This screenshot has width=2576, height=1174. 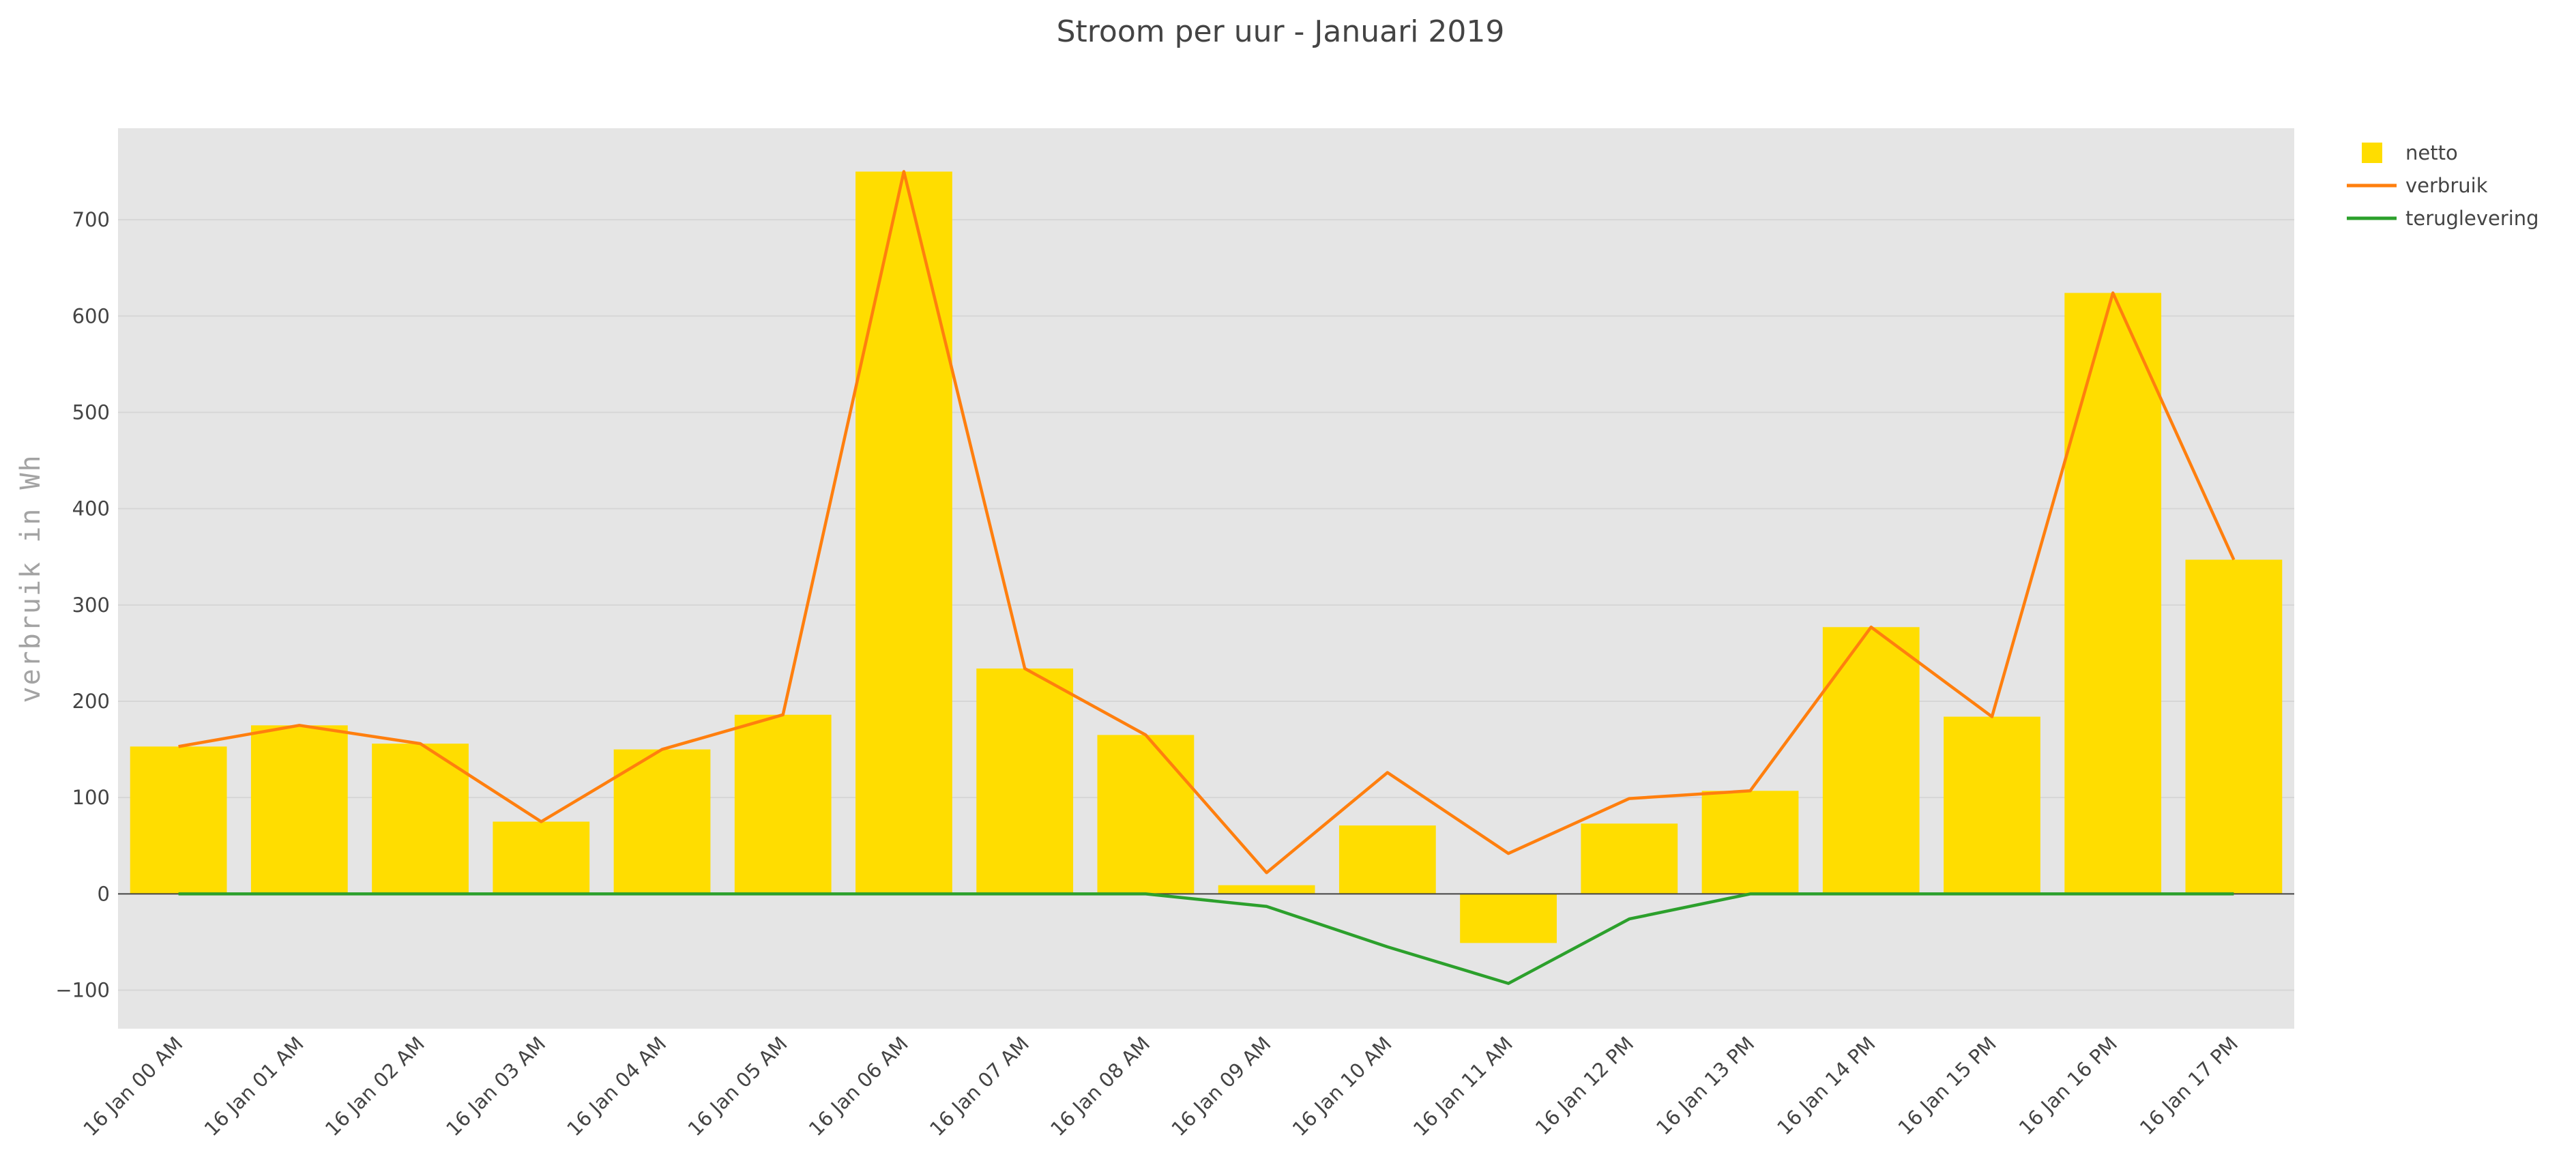 What do you see at coordinates (91, 219) in the screenshot?
I see `y-tick-label: 700` at bounding box center [91, 219].